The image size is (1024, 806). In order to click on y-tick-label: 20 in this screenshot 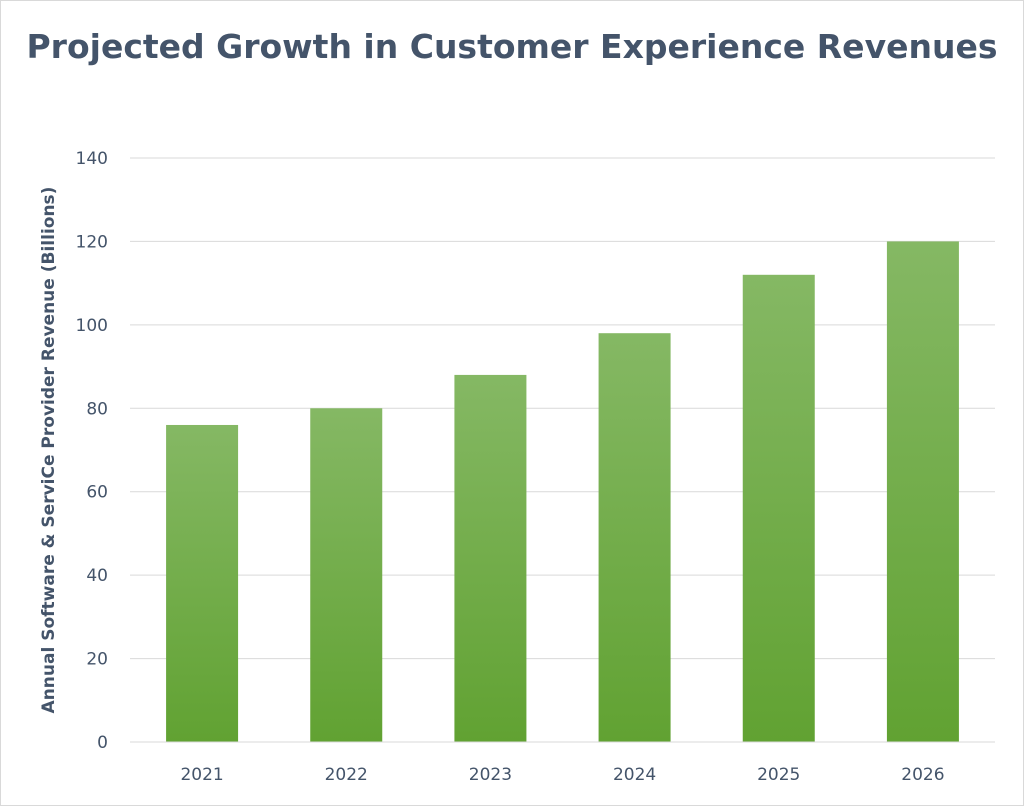, I will do `click(97, 660)`.